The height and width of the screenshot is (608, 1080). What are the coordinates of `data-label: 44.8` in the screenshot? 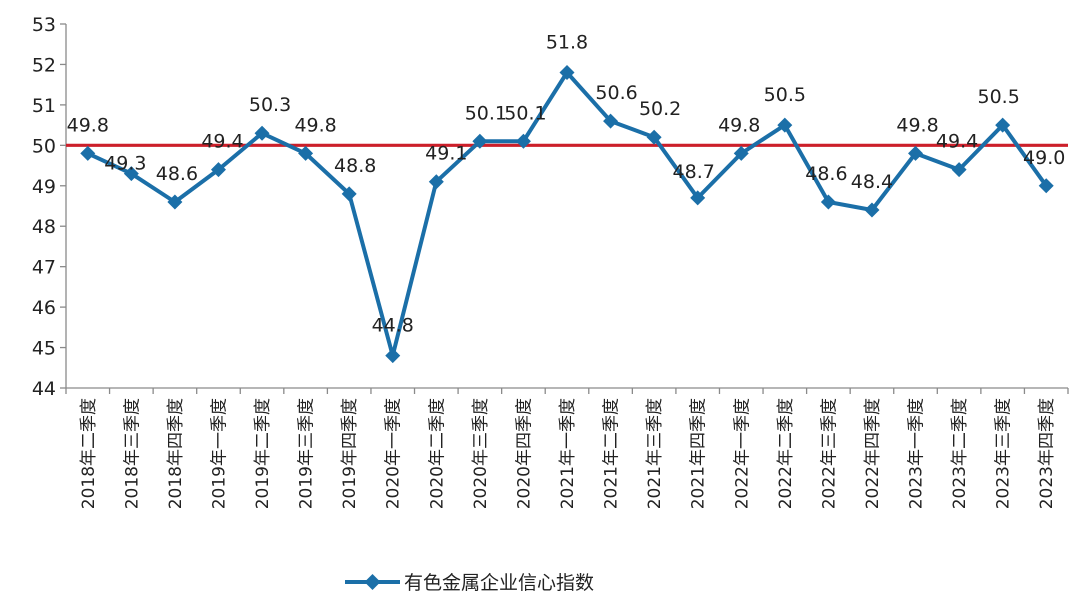 It's located at (393, 326).